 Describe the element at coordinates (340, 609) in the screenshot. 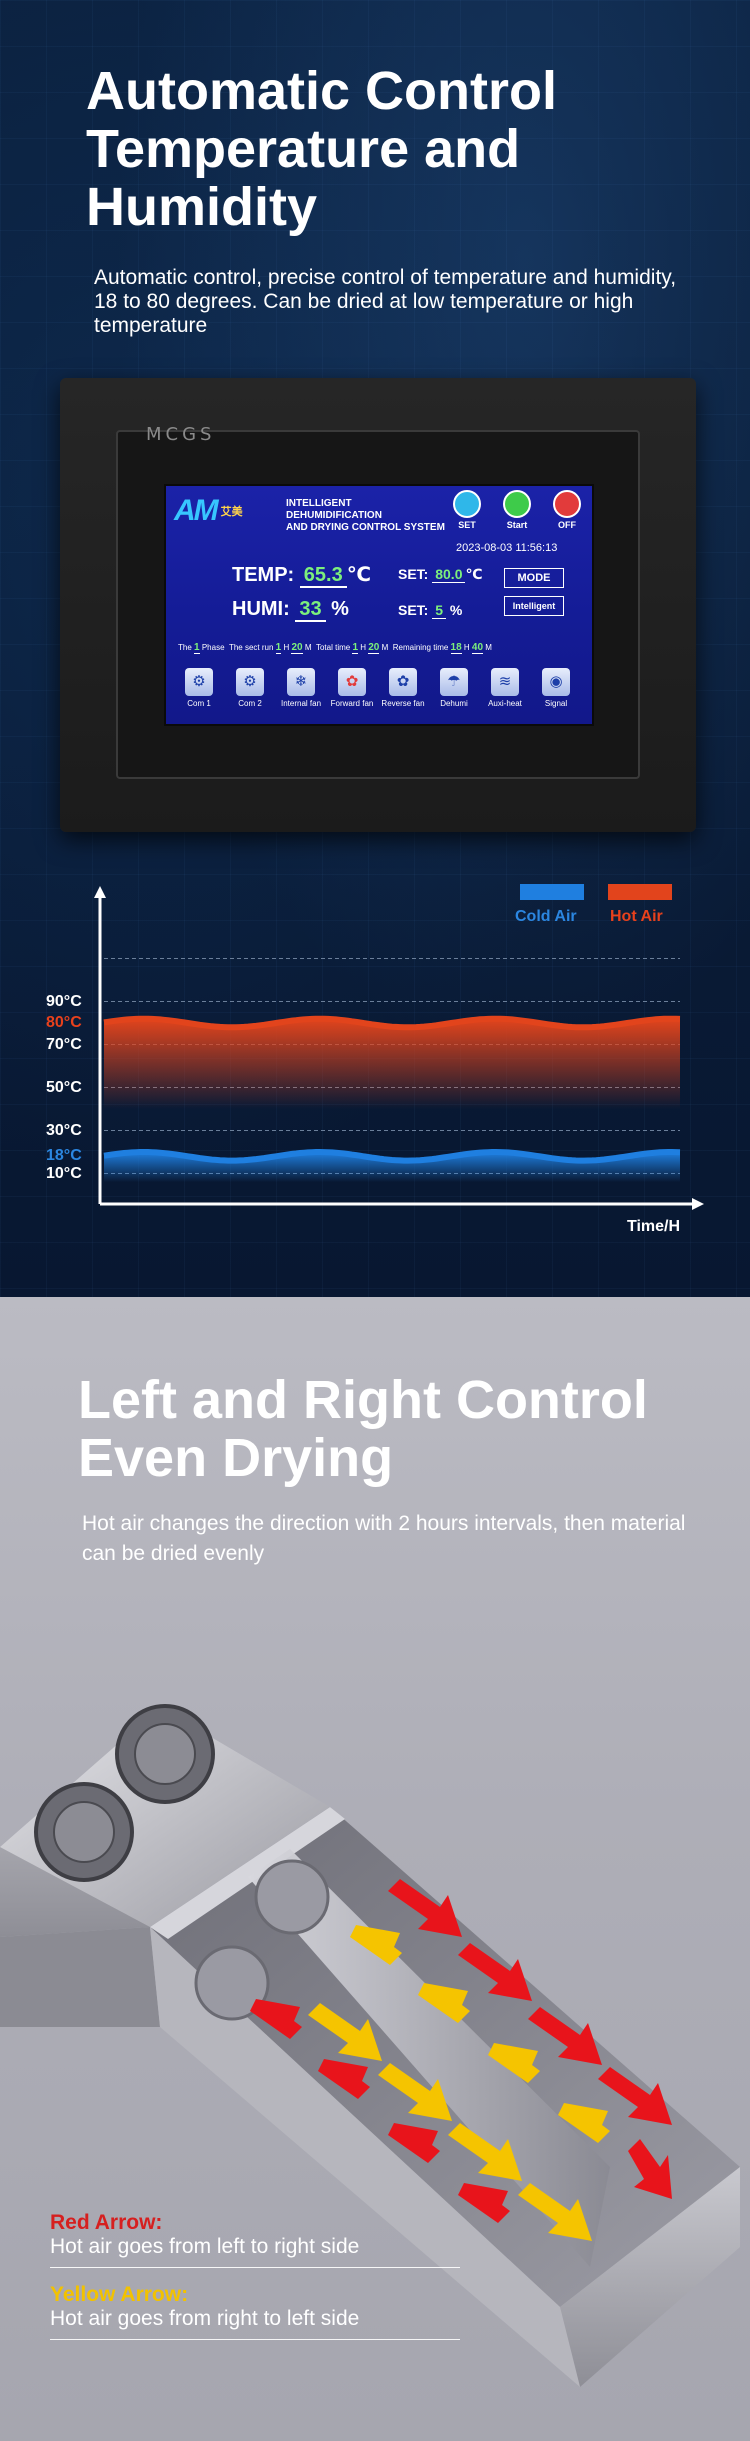

I see `humi-unit: %` at that location.